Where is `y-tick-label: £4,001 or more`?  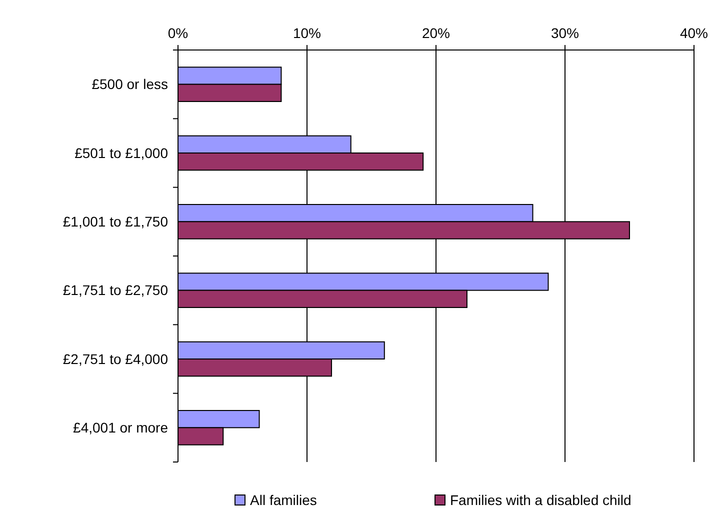 y-tick-label: £4,001 or more is located at coordinates (120, 428).